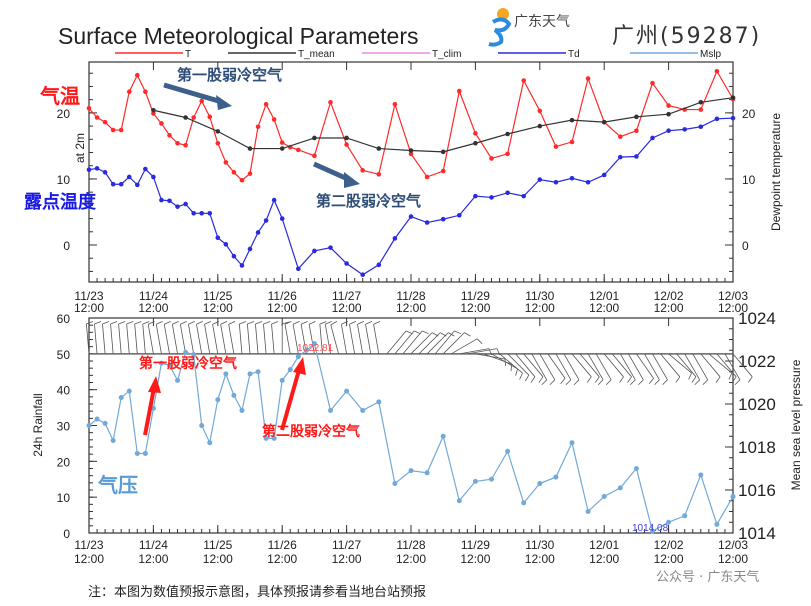 The image size is (811, 606). Describe the element at coordinates (197, 96) in the screenshot. I see `arrow-icon` at that location.